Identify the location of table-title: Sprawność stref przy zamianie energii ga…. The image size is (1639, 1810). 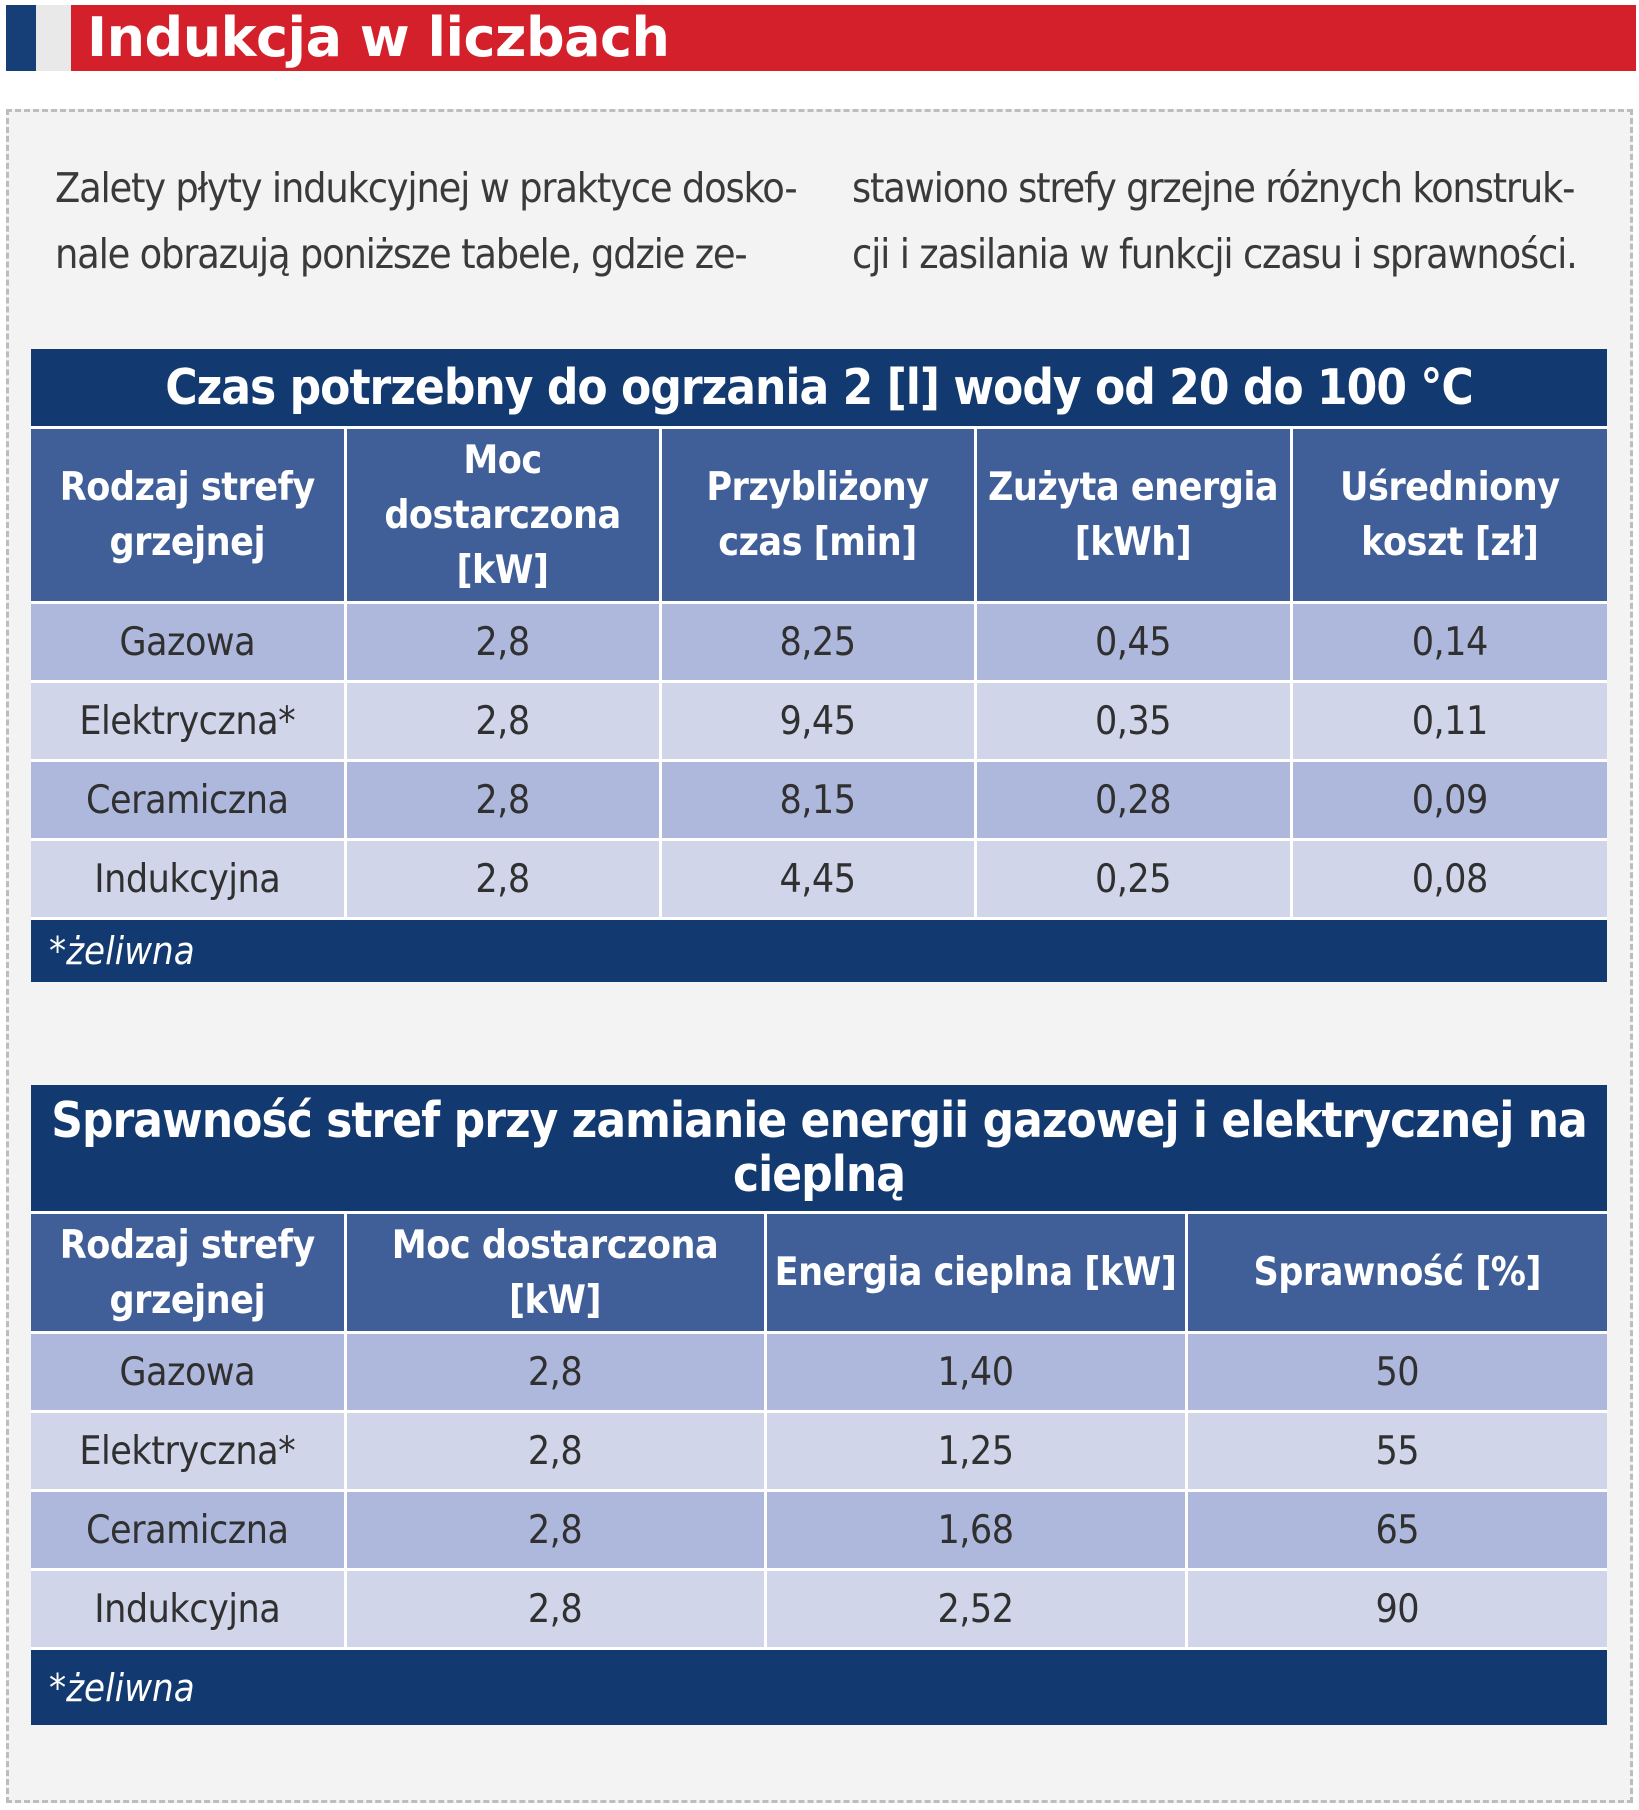
(819, 1149).